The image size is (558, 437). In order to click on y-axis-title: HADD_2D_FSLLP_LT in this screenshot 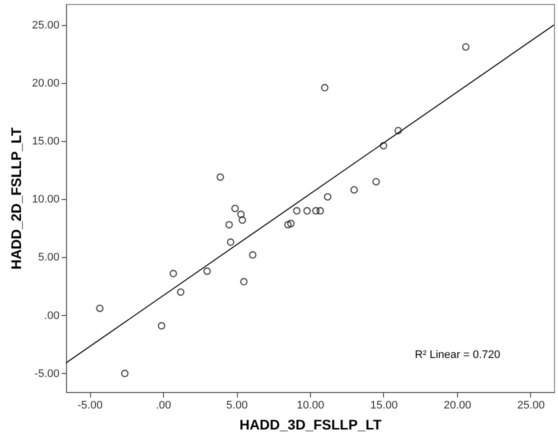, I will do `click(16, 198)`.